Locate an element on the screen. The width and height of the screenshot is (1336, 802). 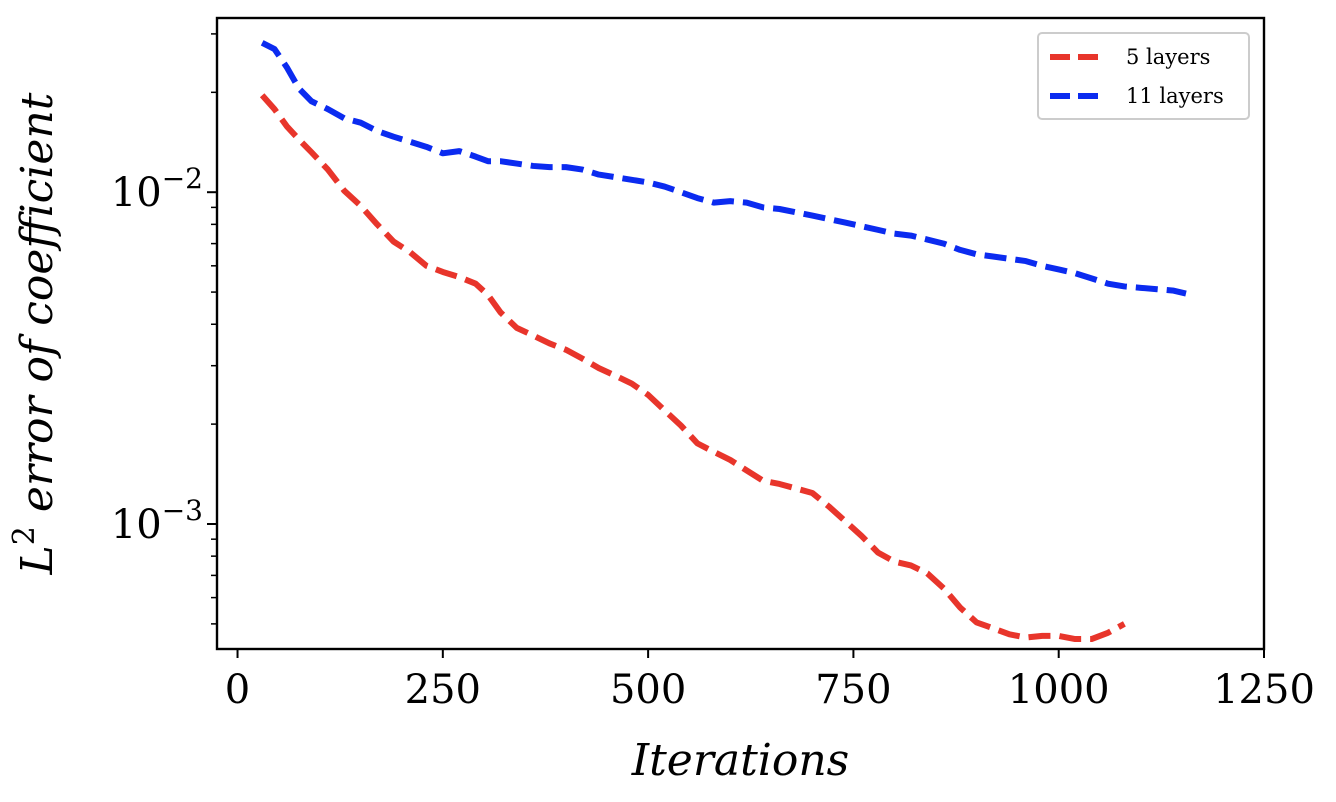
legend-label-2: 11 layers is located at coordinates (1175, 96).